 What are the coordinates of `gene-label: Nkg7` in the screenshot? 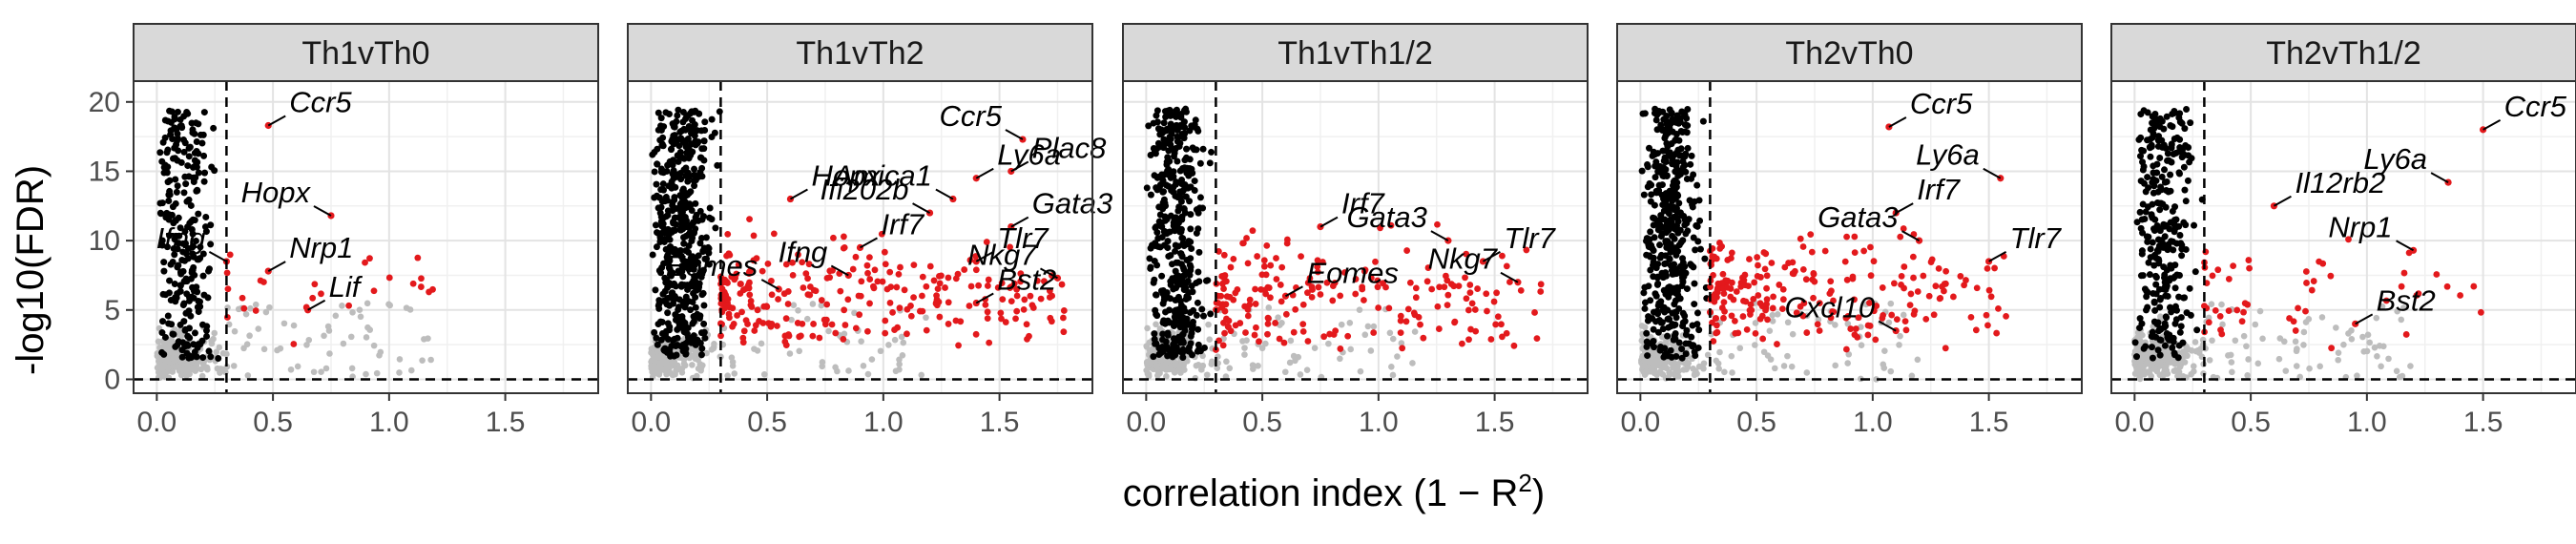 It's located at (1463, 259).